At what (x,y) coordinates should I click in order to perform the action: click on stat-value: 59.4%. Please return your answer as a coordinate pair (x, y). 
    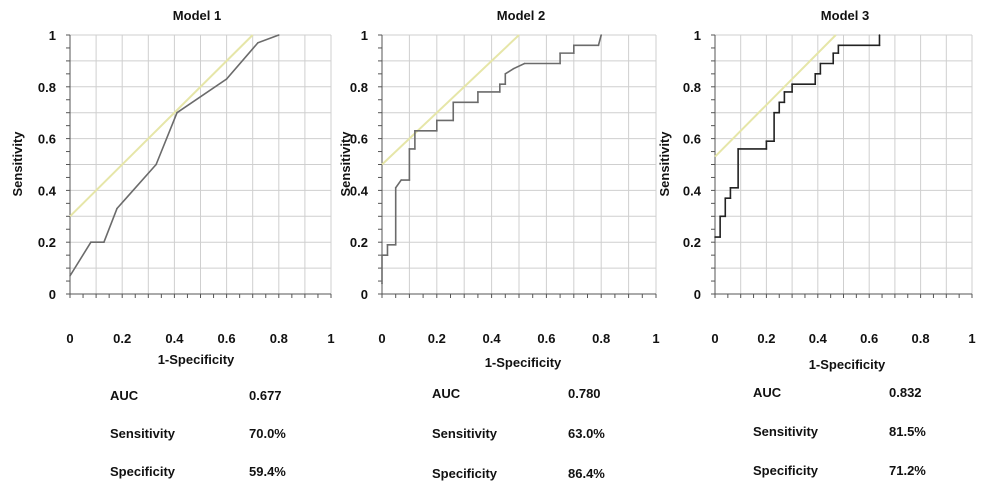
    Looking at the image, I should click on (267, 471).